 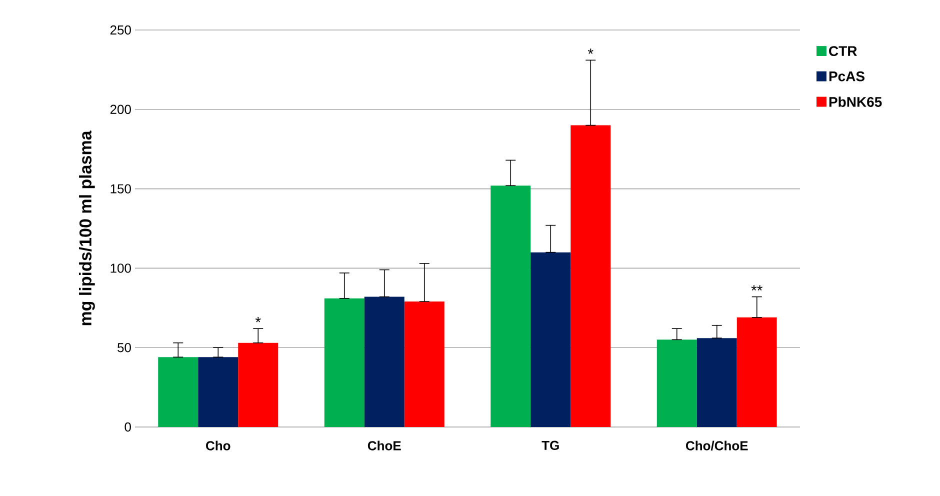 I want to click on x-tick-label: ChoE, so click(x=384, y=445).